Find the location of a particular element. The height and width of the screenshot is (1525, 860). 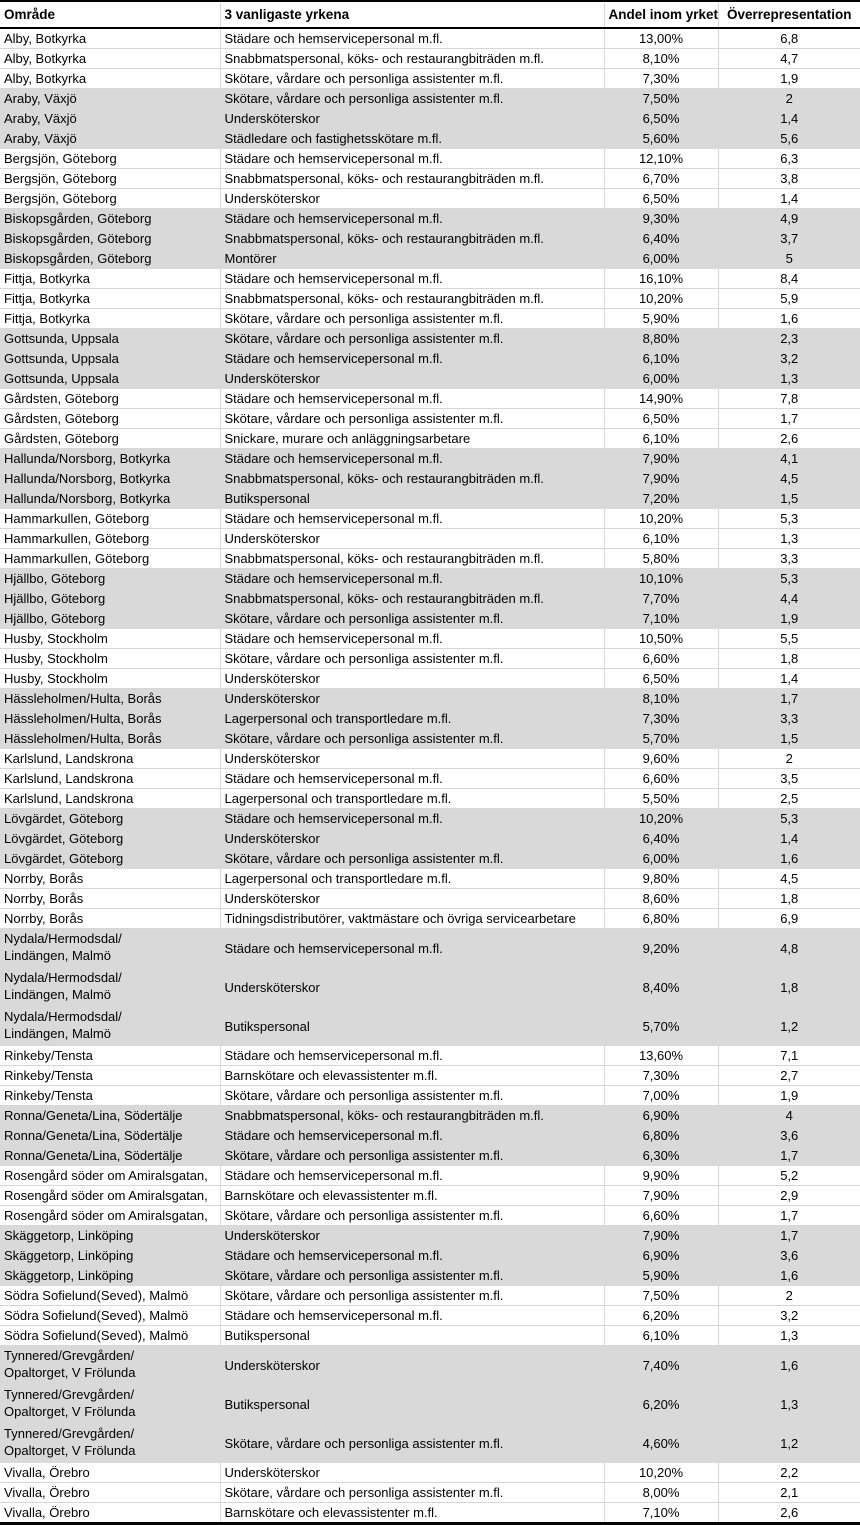

area-cell: Hallunda/Norsborg, Botkyrka is located at coordinates (110, 458).